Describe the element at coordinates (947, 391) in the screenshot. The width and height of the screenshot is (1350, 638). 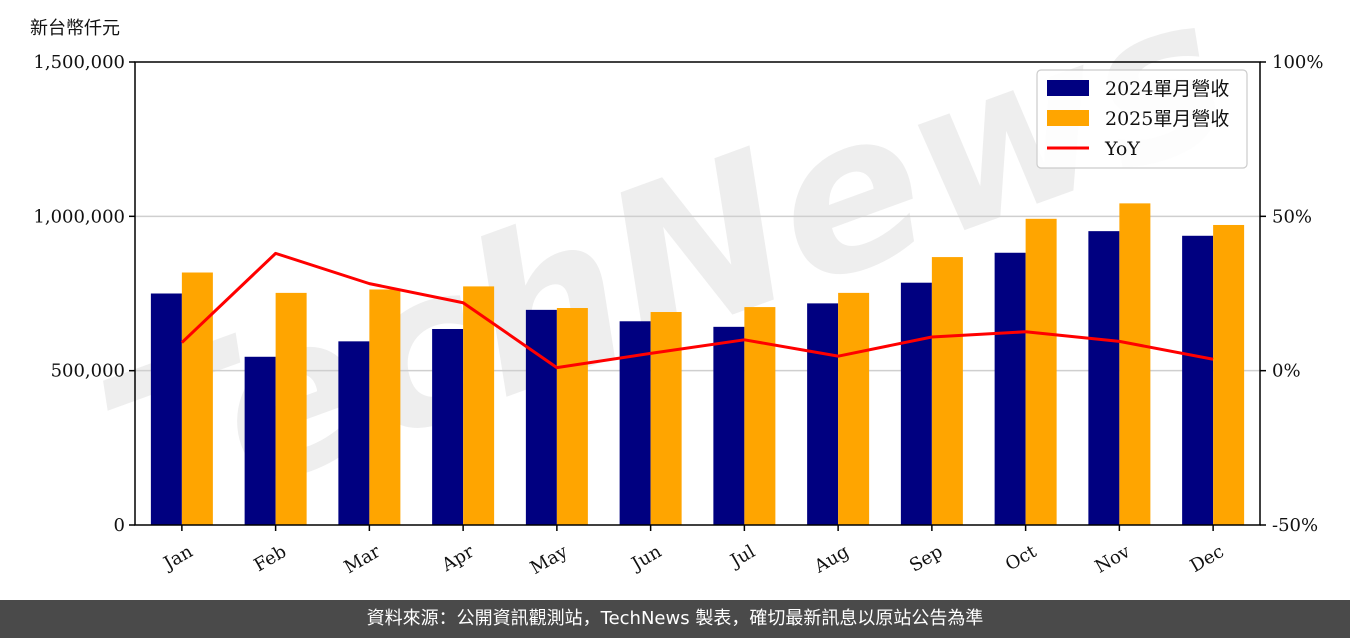
I see `bar-2025-sep` at that location.